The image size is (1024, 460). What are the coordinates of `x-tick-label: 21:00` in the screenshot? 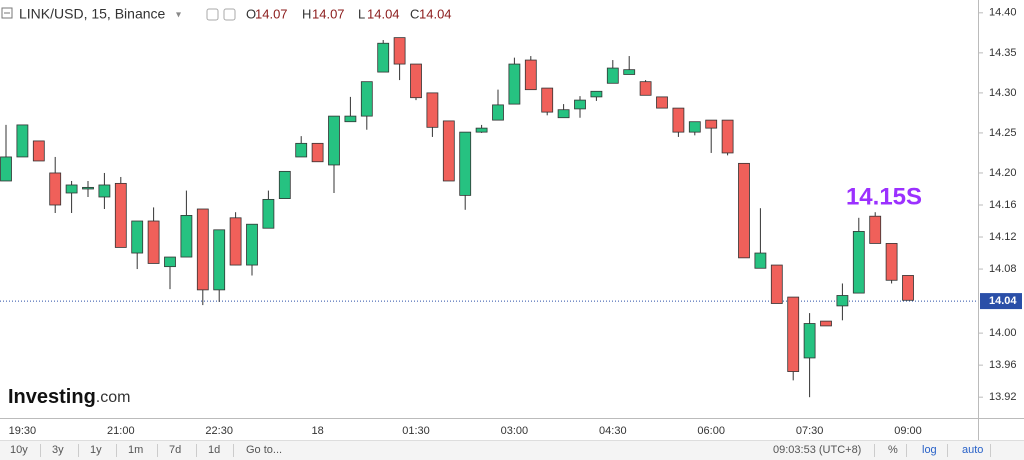 It's located at (121, 431).